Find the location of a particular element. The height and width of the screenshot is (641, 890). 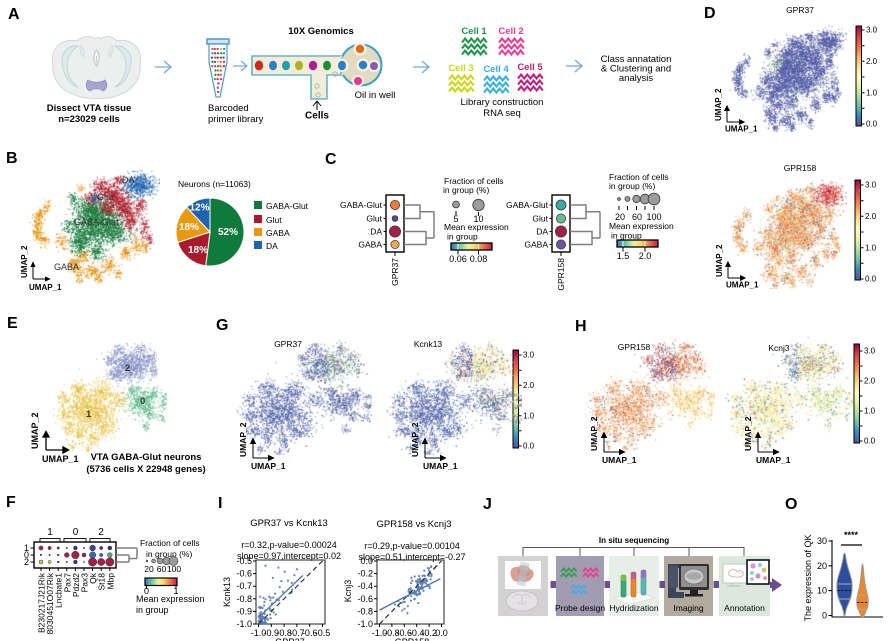

svg-text: r=0.32,p-value=0.00024 is located at coordinates (289, 545).